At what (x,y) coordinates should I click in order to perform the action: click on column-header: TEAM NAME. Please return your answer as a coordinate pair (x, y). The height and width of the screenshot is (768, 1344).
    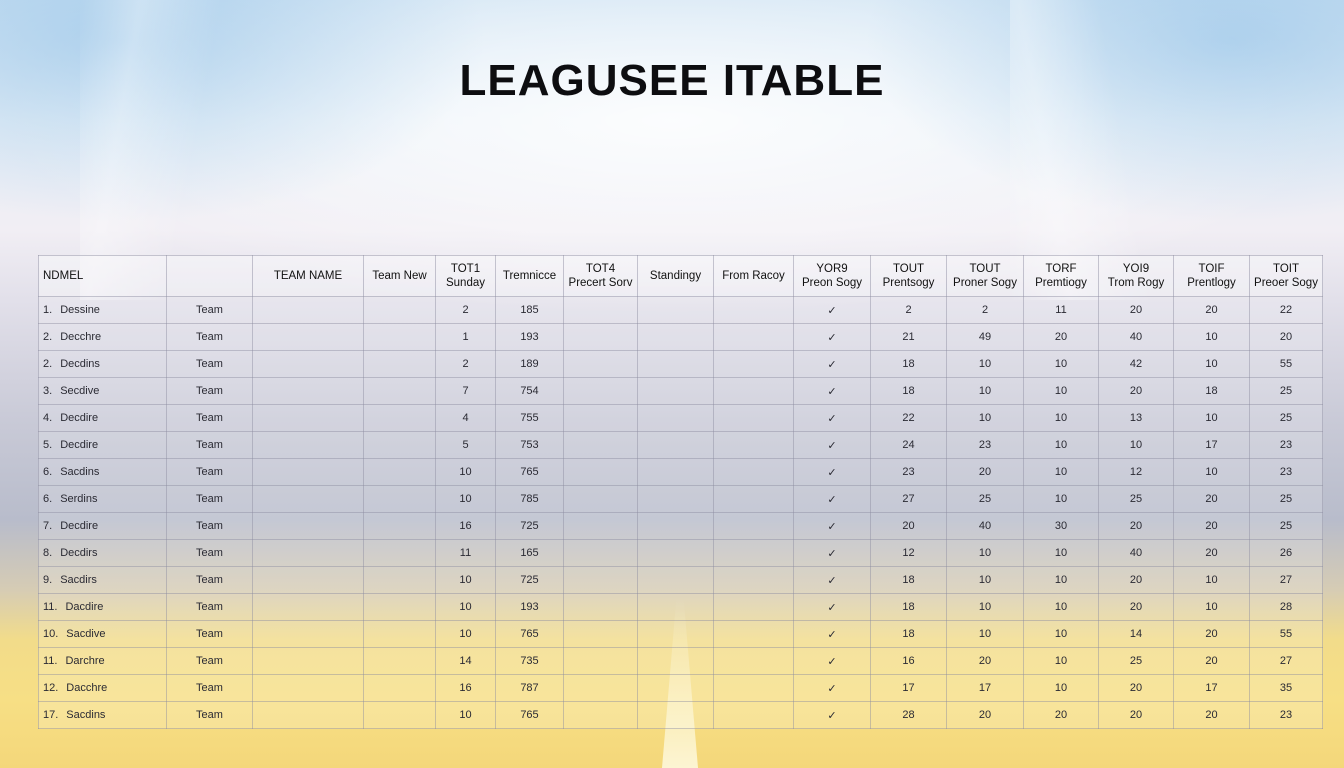
    Looking at the image, I should click on (308, 276).